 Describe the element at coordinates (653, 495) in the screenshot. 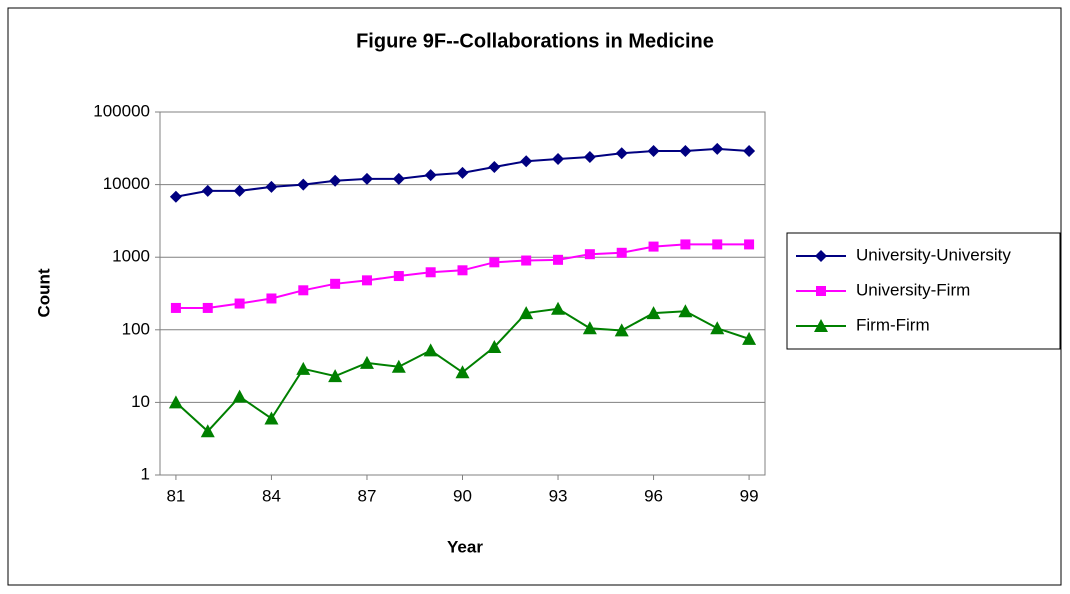

I see `x-tick-label: 96` at that location.